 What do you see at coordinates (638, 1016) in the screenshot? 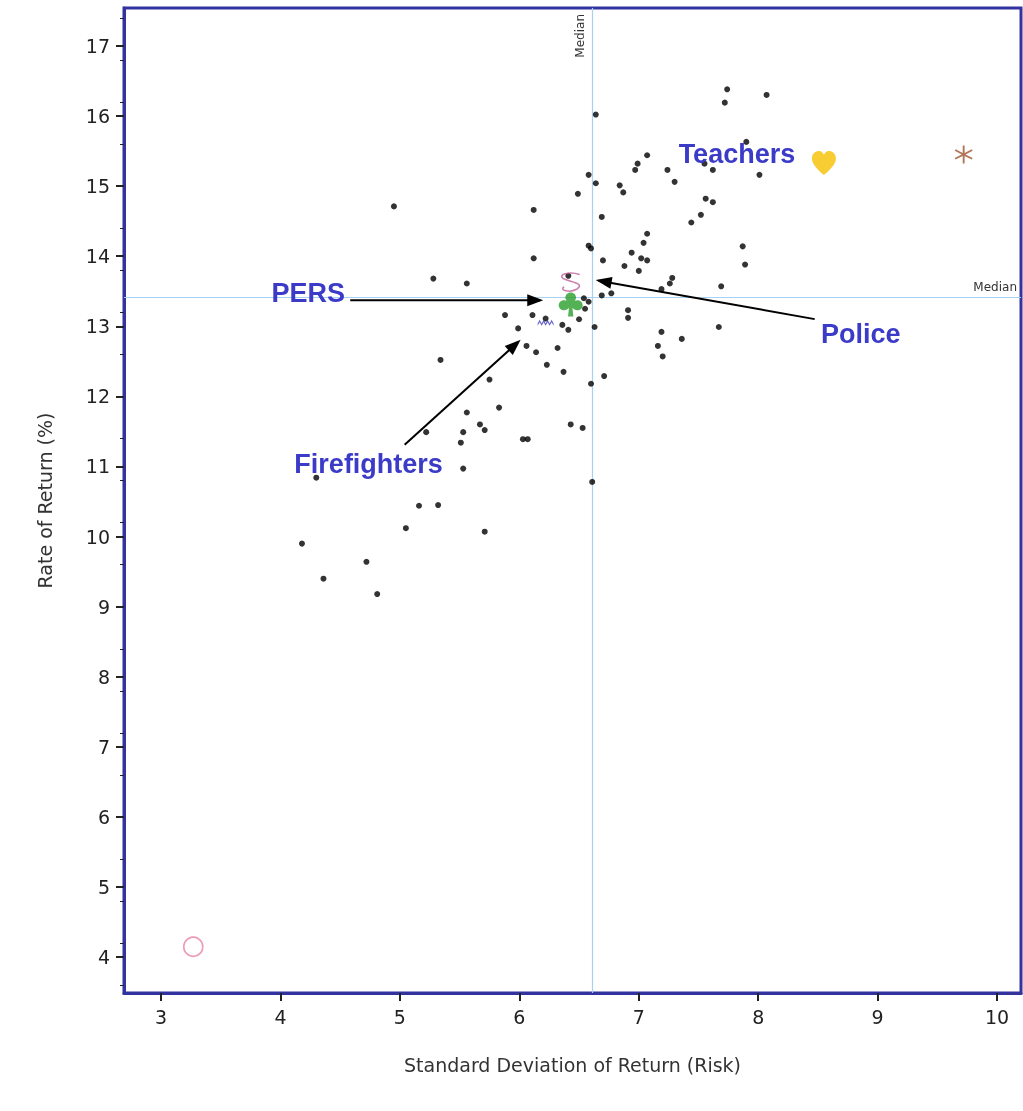
I see `x-tick-label: 7` at bounding box center [638, 1016].